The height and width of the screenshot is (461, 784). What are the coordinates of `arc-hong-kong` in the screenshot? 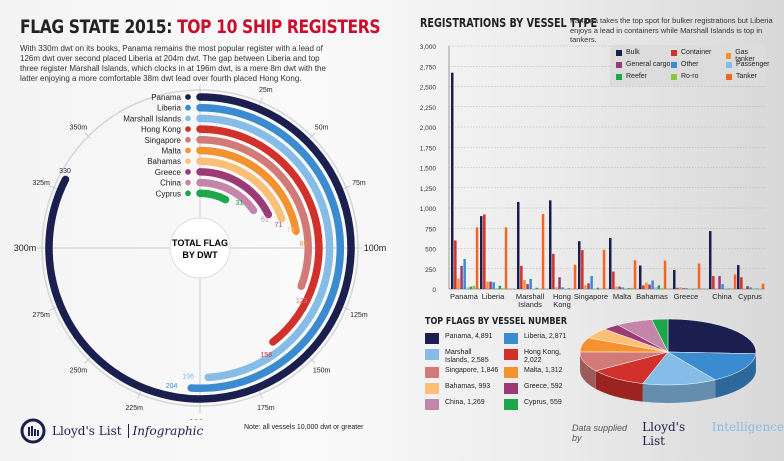 It's located at (259, 235).